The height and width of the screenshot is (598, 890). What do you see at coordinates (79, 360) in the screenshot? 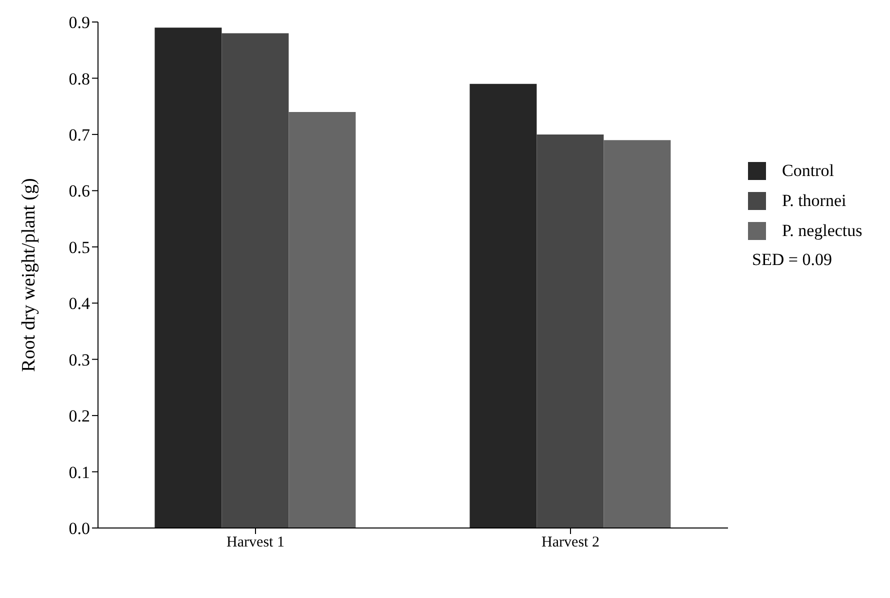
I see `y-tick-label: 0.3` at bounding box center [79, 360].